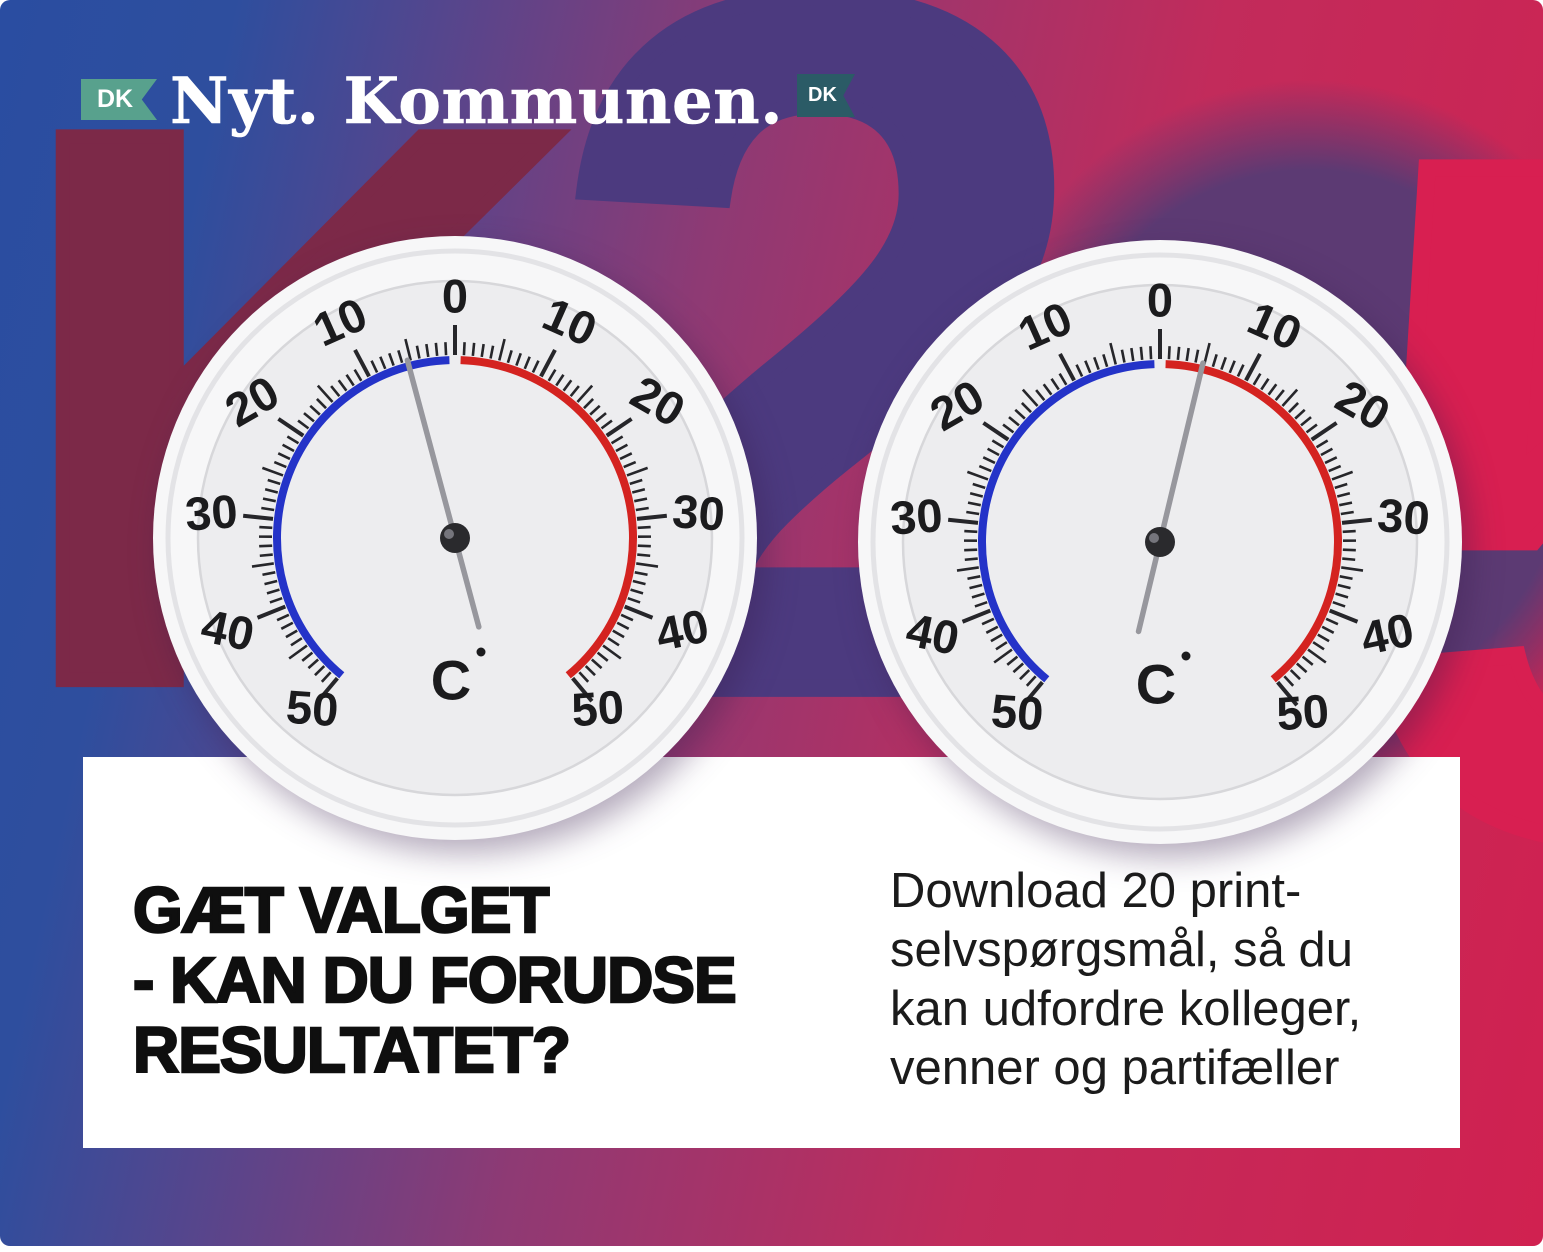  I want to click on subtext-line-4: venner og partifæller, so click(1115, 1068).